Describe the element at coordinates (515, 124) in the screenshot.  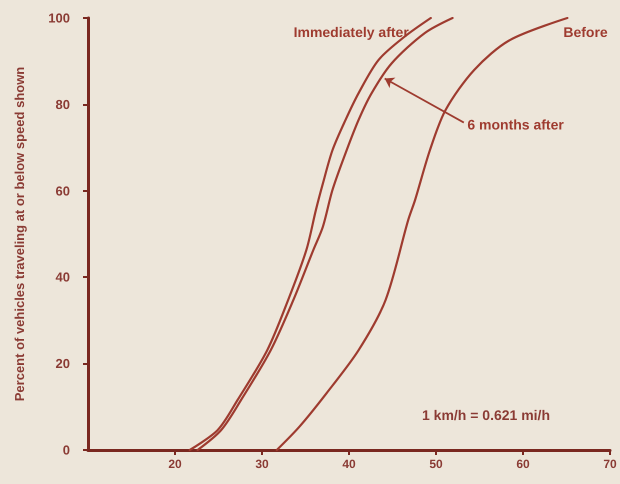
I see `text: 6 months after` at that location.